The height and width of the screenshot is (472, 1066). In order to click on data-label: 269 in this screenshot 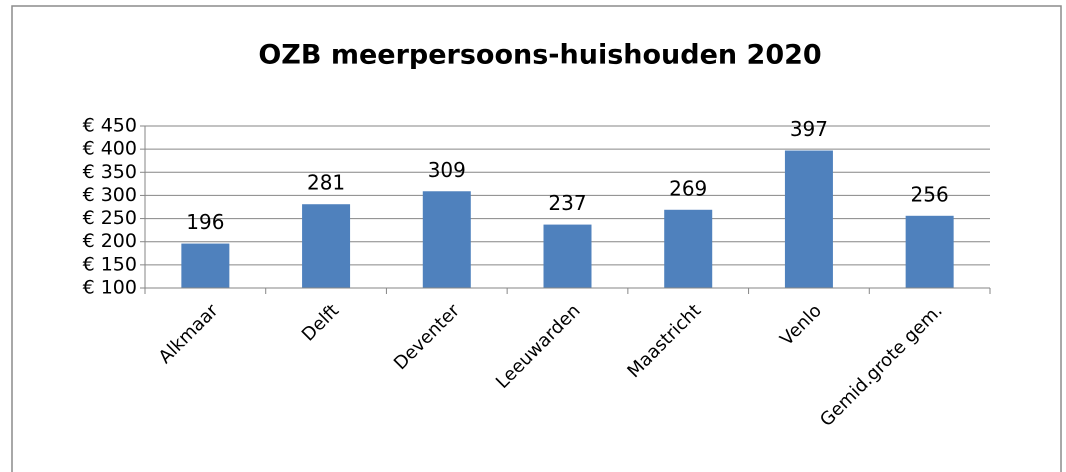, I will do `click(688, 188)`.